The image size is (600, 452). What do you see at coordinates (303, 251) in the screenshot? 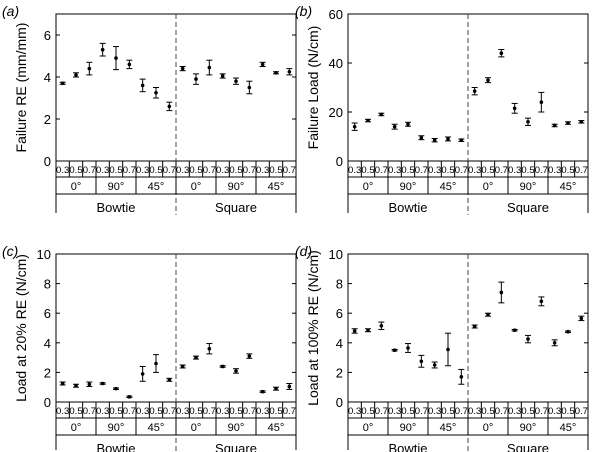
I see `panel-label: (d)` at bounding box center [303, 251].